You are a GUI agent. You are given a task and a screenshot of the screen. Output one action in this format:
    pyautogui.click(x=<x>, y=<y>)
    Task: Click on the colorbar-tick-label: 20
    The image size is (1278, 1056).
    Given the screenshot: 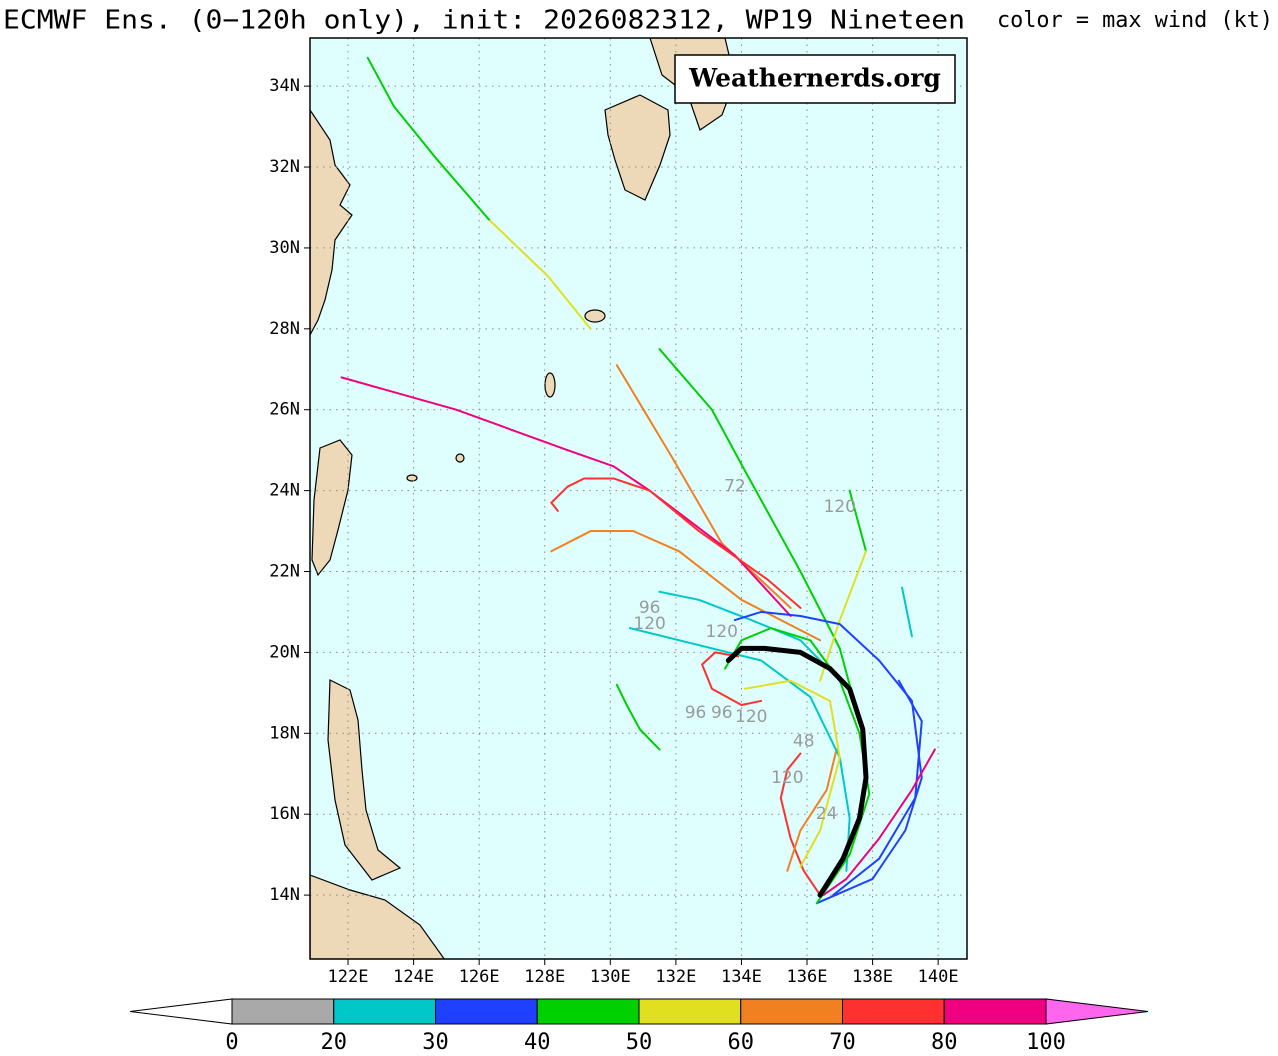 What is the action you would take?
    pyautogui.click(x=334, y=1042)
    